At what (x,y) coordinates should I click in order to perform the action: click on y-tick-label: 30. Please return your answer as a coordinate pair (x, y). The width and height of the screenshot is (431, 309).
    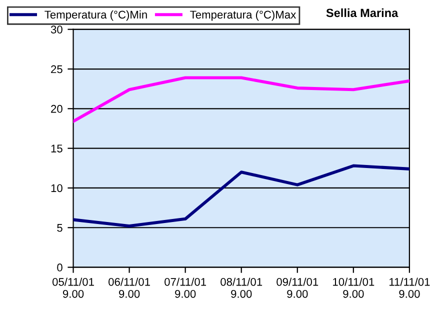
    Looking at the image, I should click on (56, 30).